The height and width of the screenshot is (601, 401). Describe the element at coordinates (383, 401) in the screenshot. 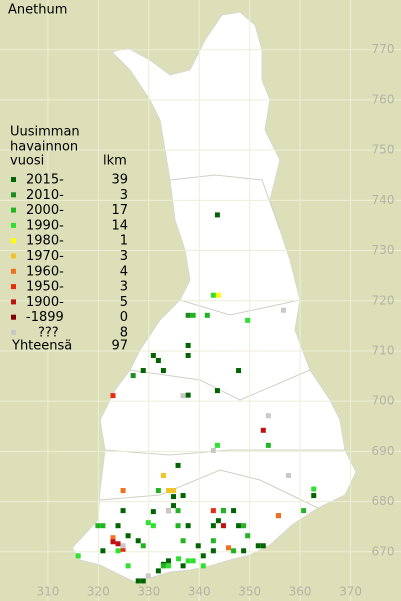

I see `y-tick-label: 700` at that location.